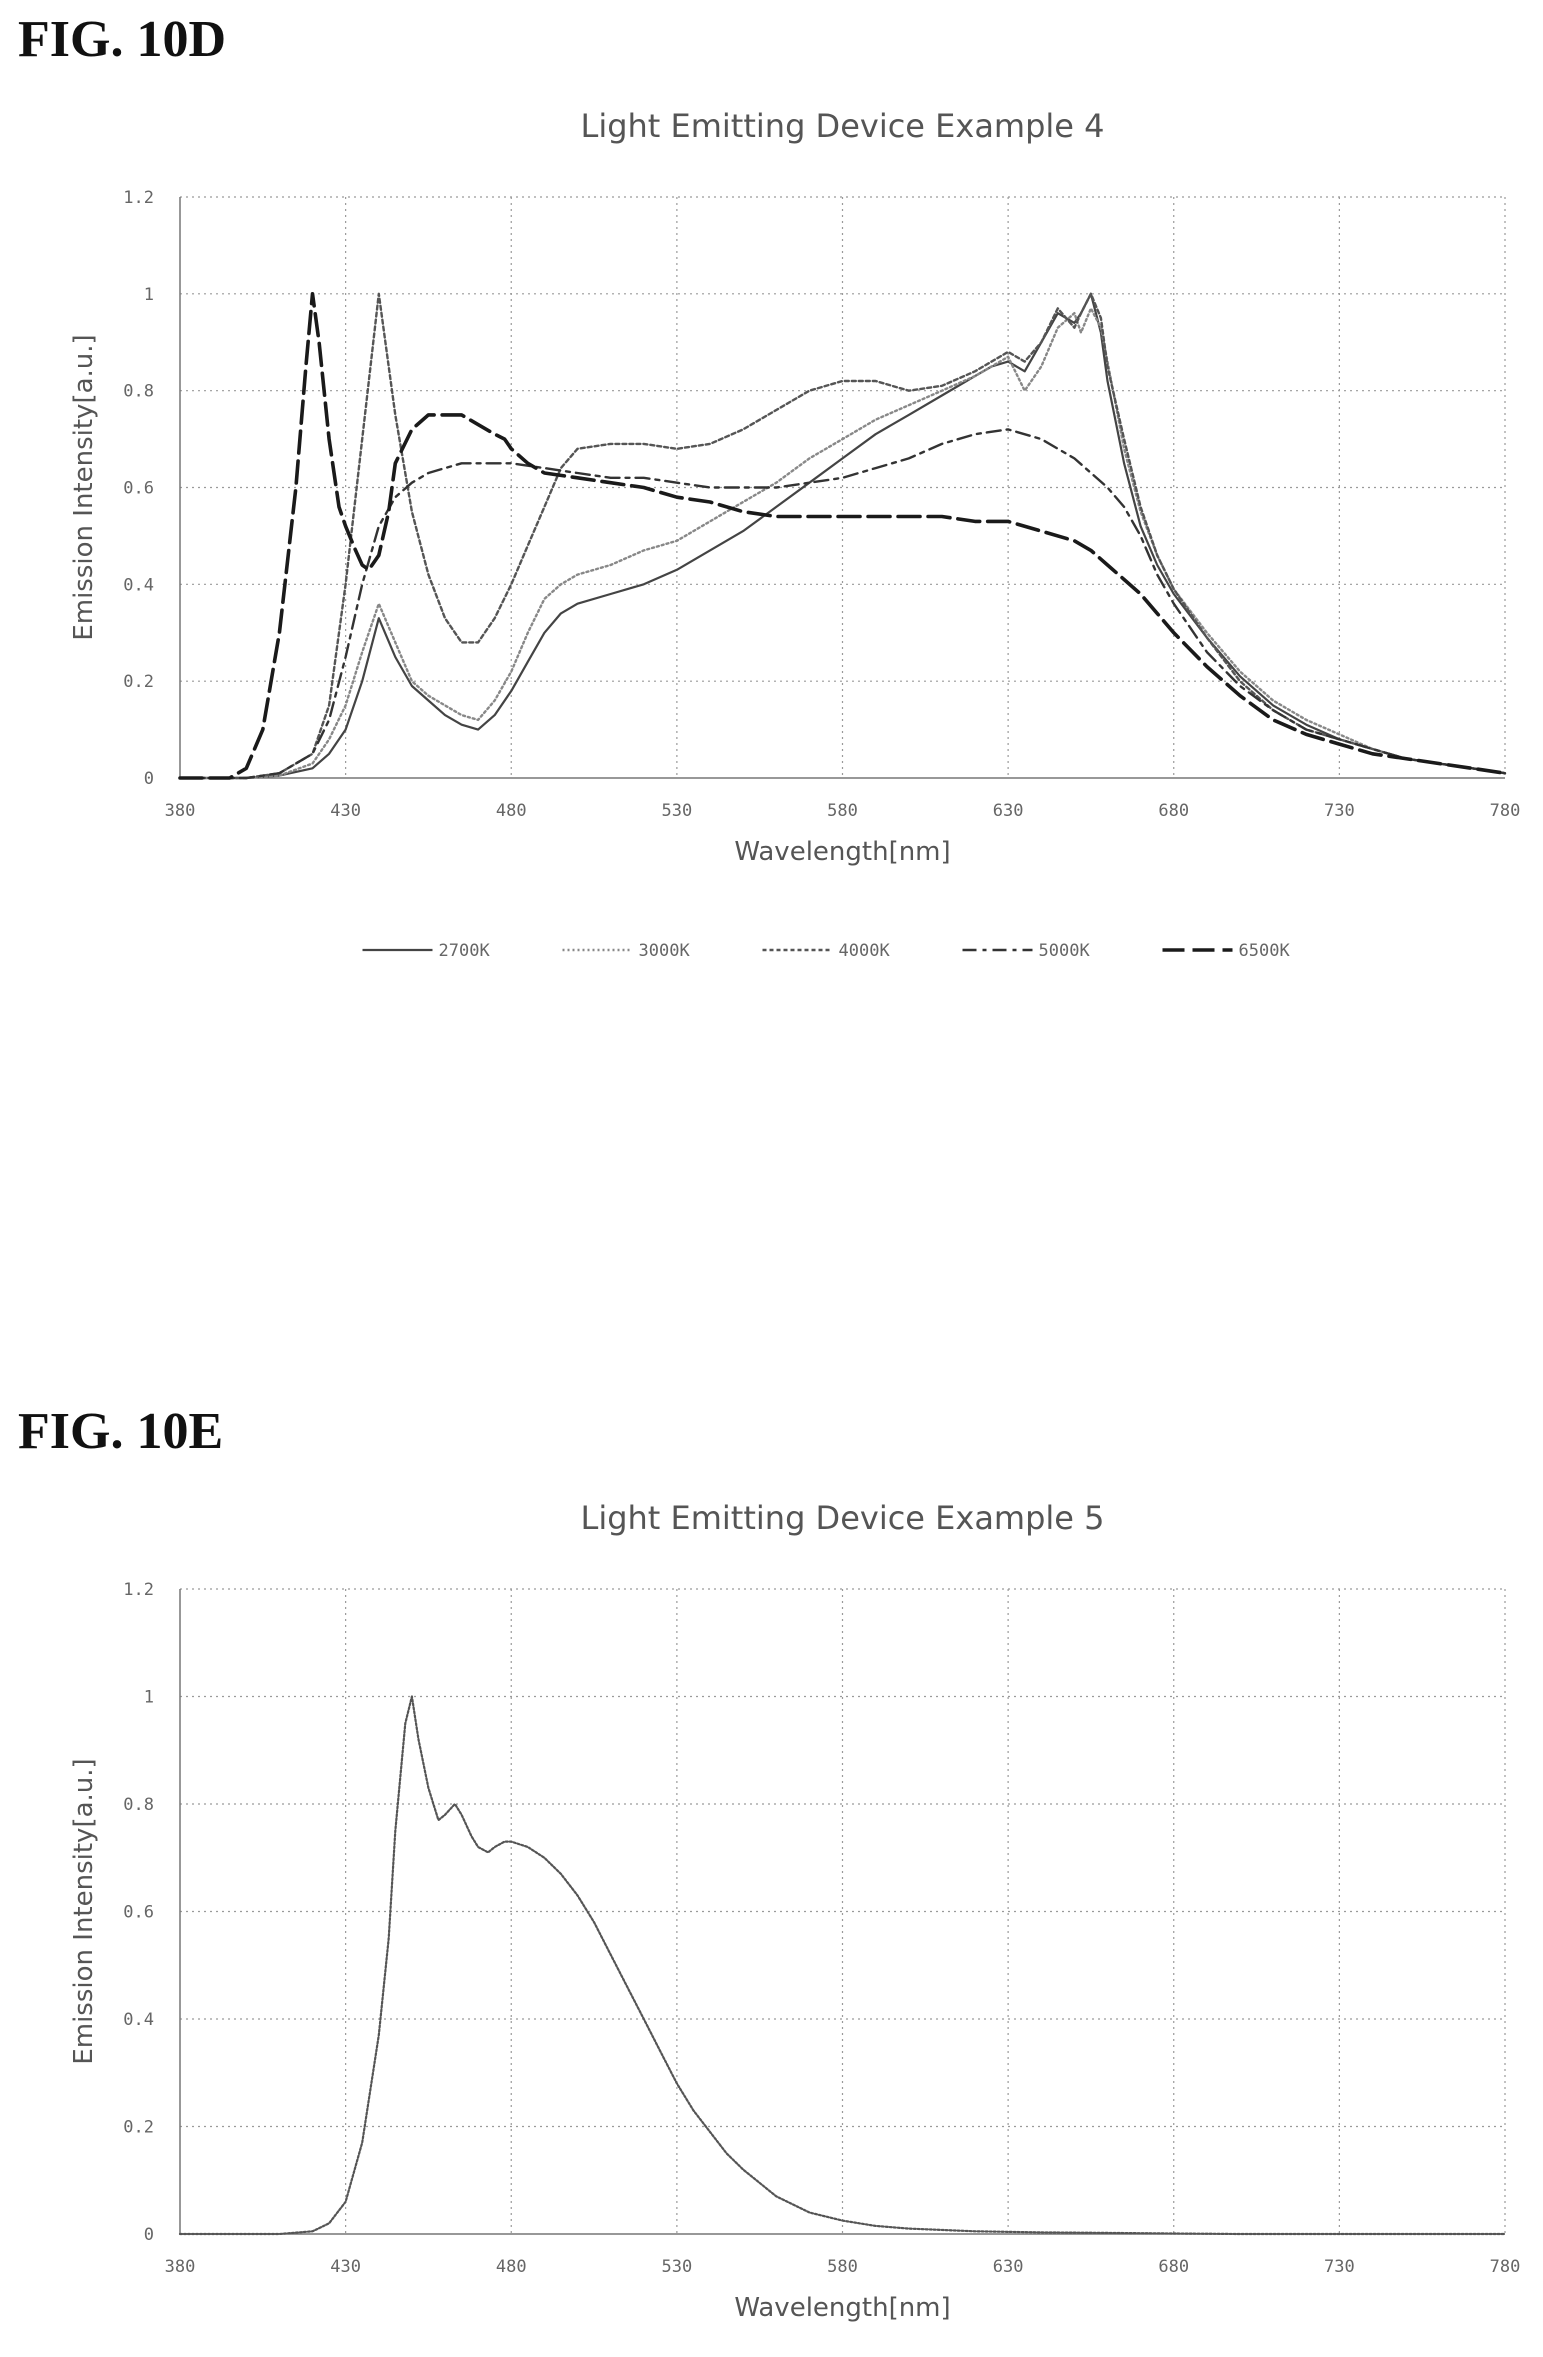 This screenshot has height=2357, width=1543. What do you see at coordinates (842, 1518) in the screenshot?
I see `chart-title: Light Emitting Device Example 5` at bounding box center [842, 1518].